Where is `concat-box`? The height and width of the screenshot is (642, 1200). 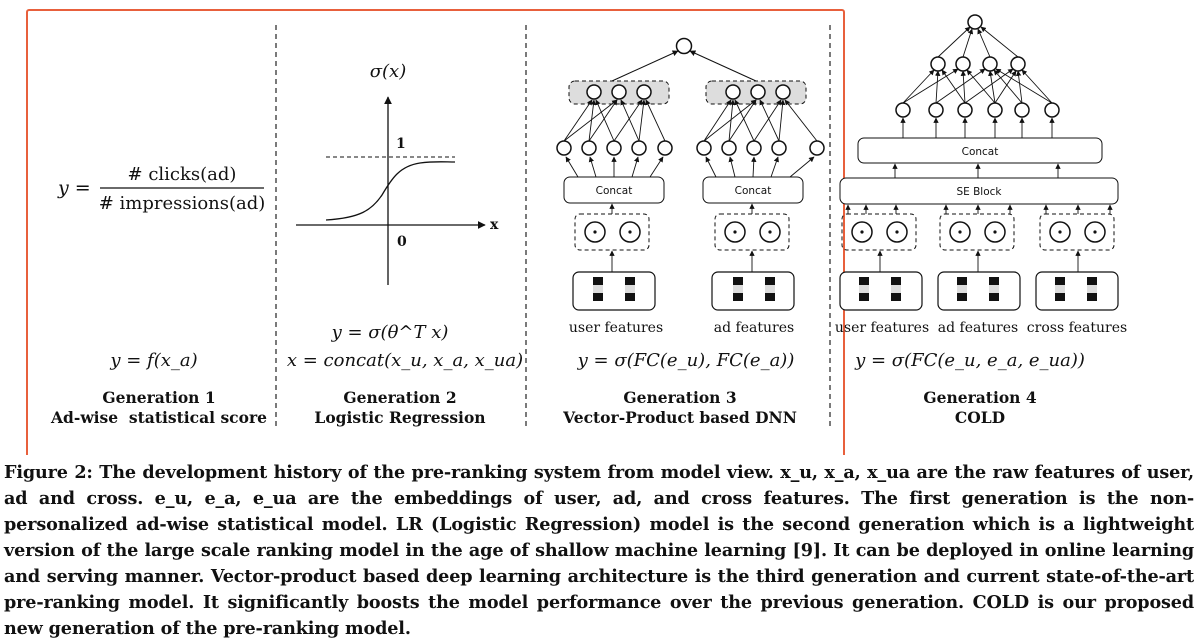
concat-box is located at coordinates (980, 150).